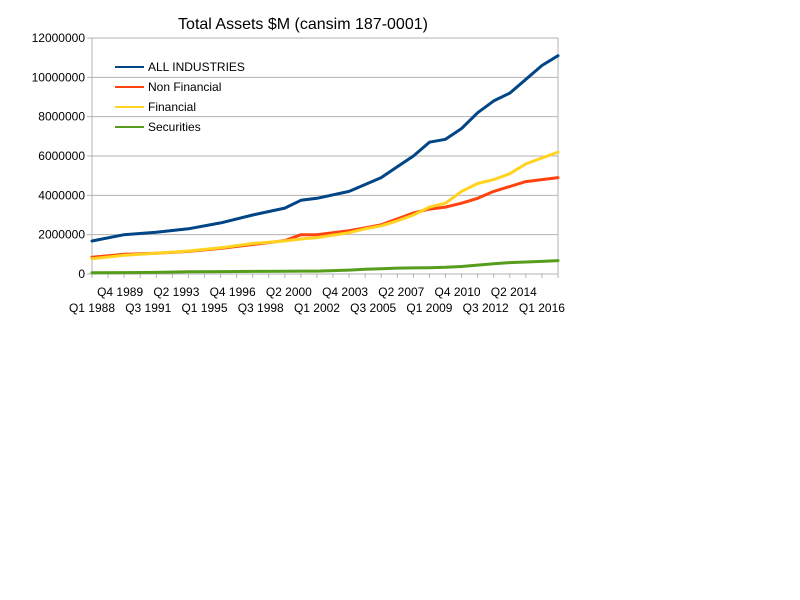  Describe the element at coordinates (196, 67) in the screenshot. I see `legend-label: ALL INDUSTRIES` at that location.